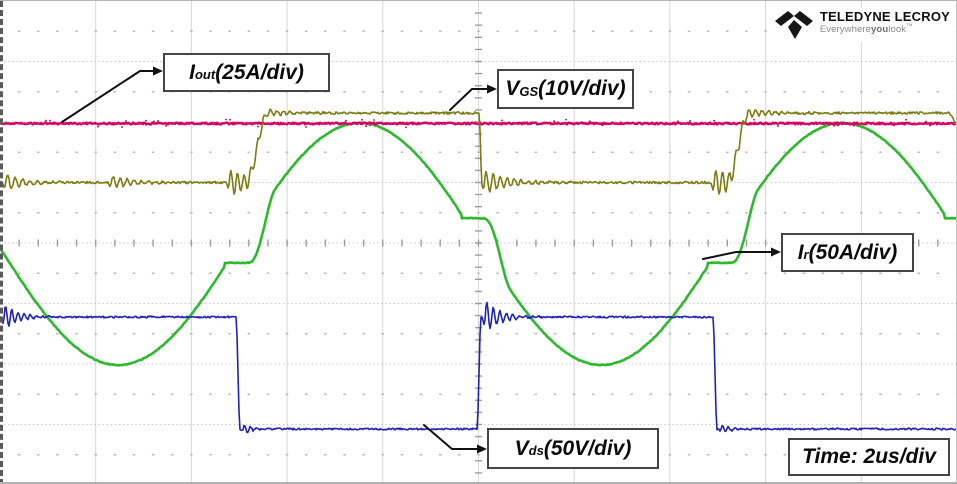 This screenshot has width=957, height=484. I want to click on logo-text: TELEDYNE LECROY Everywhereyoulook™, so click(885, 22).